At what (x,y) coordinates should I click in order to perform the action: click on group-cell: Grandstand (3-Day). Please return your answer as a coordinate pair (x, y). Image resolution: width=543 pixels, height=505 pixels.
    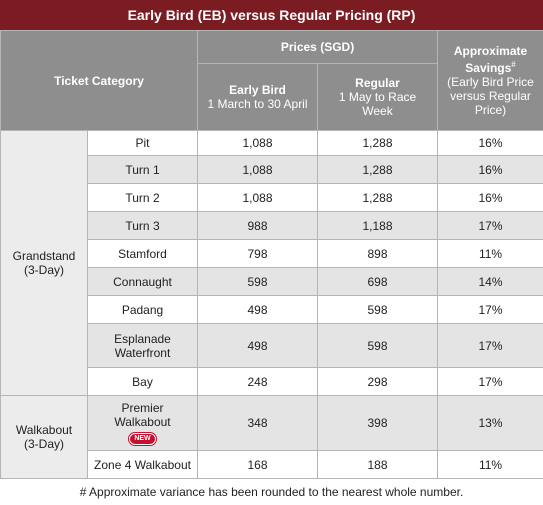
    Looking at the image, I should click on (44, 263).